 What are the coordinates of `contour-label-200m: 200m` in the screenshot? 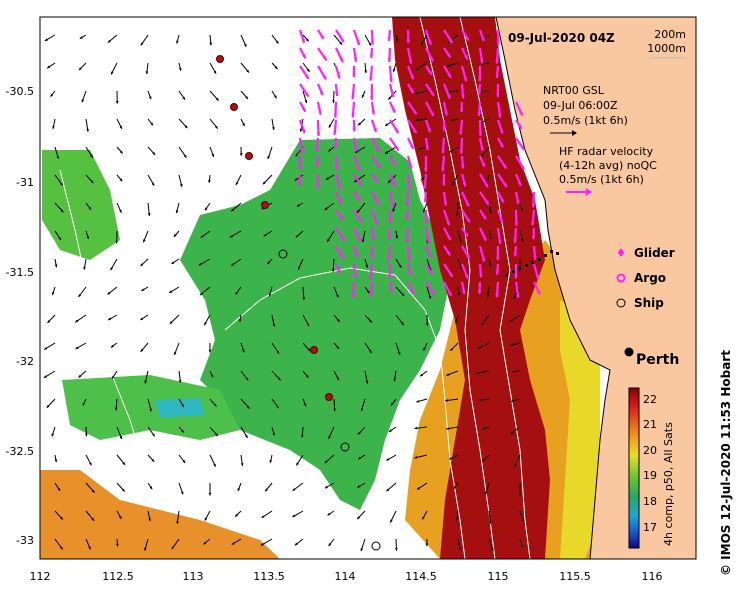 It's located at (670, 34).